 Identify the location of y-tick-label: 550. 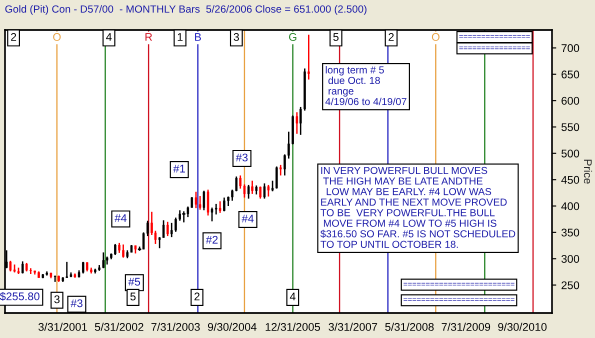
(570, 127).